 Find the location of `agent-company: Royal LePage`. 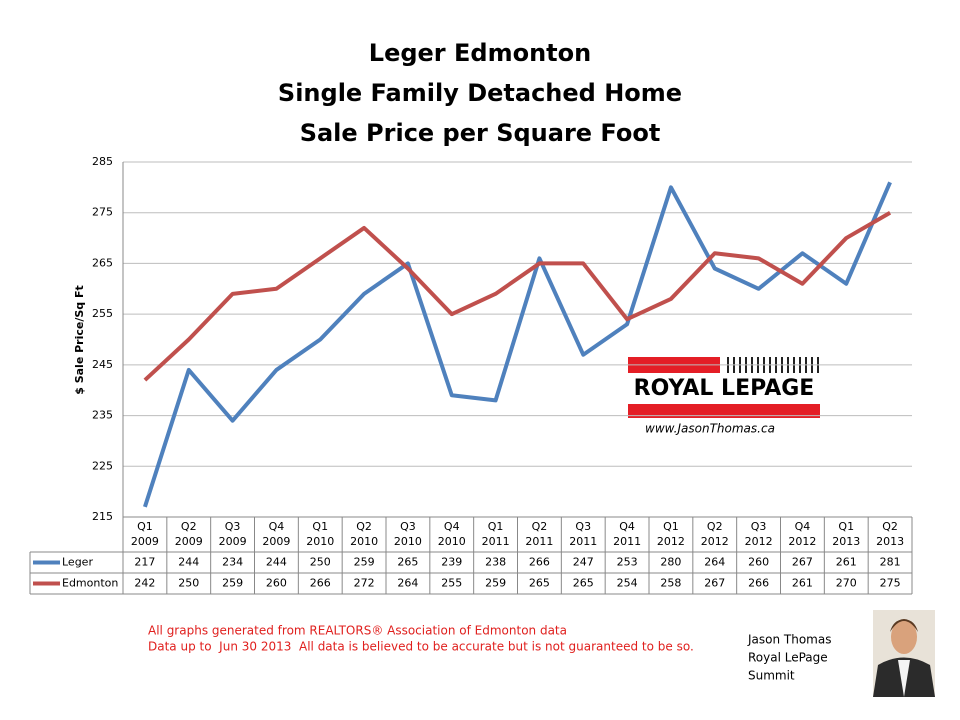

agent-company: Royal LePage is located at coordinates (788, 658).